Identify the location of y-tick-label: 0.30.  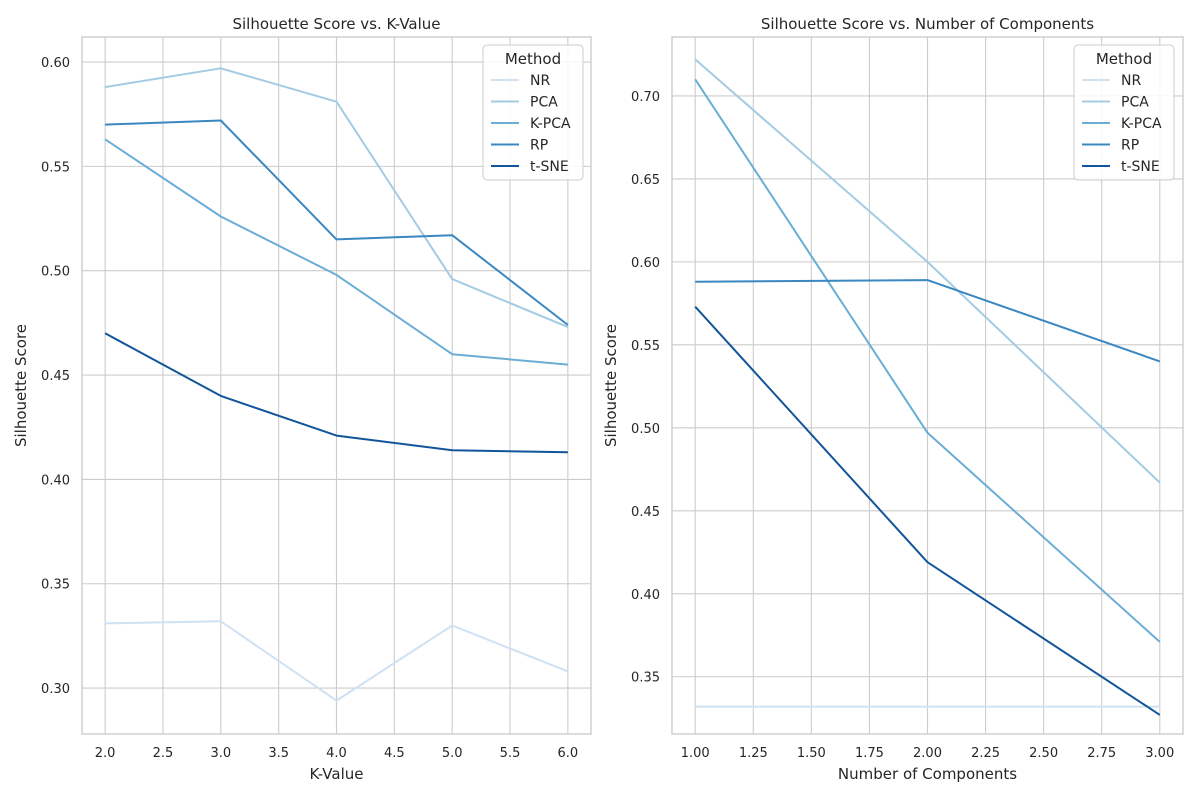
(55, 689).